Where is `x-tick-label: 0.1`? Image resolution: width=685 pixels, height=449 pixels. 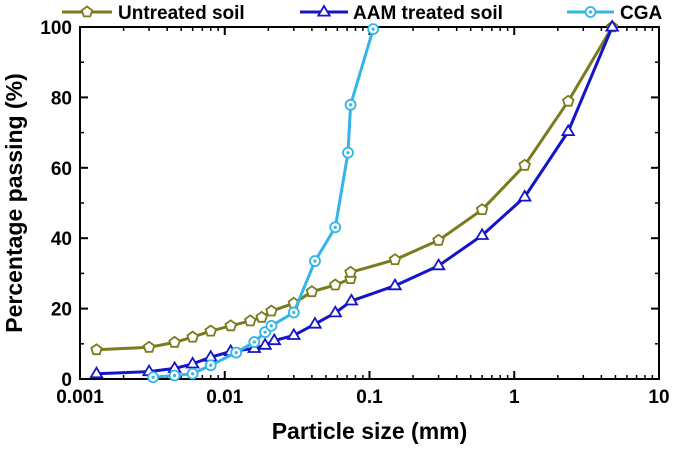
x-tick-label: 0.1 is located at coordinates (369, 397).